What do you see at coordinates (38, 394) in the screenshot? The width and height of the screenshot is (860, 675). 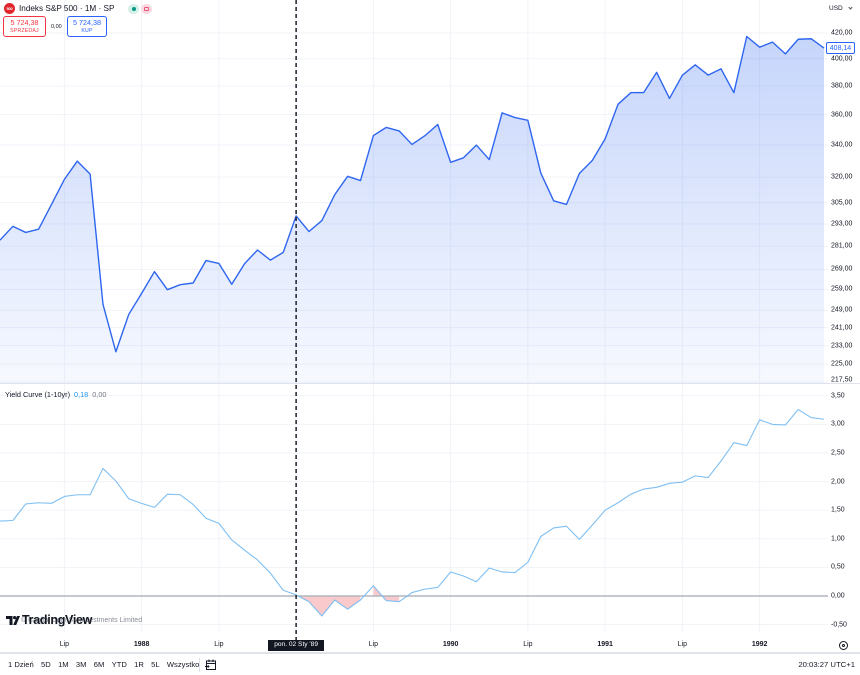 I see `indicator-name: Yield Curve (1-10yr)` at bounding box center [38, 394].